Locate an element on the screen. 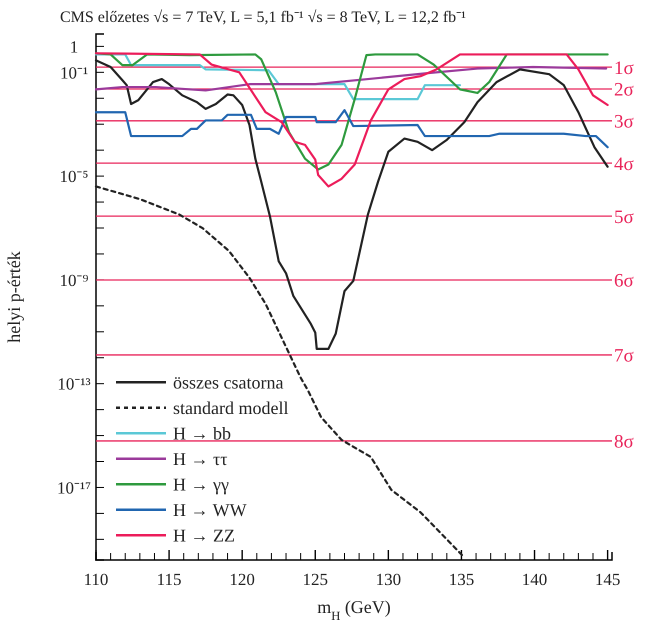  ref-line-label: 4σ is located at coordinates (624, 164).